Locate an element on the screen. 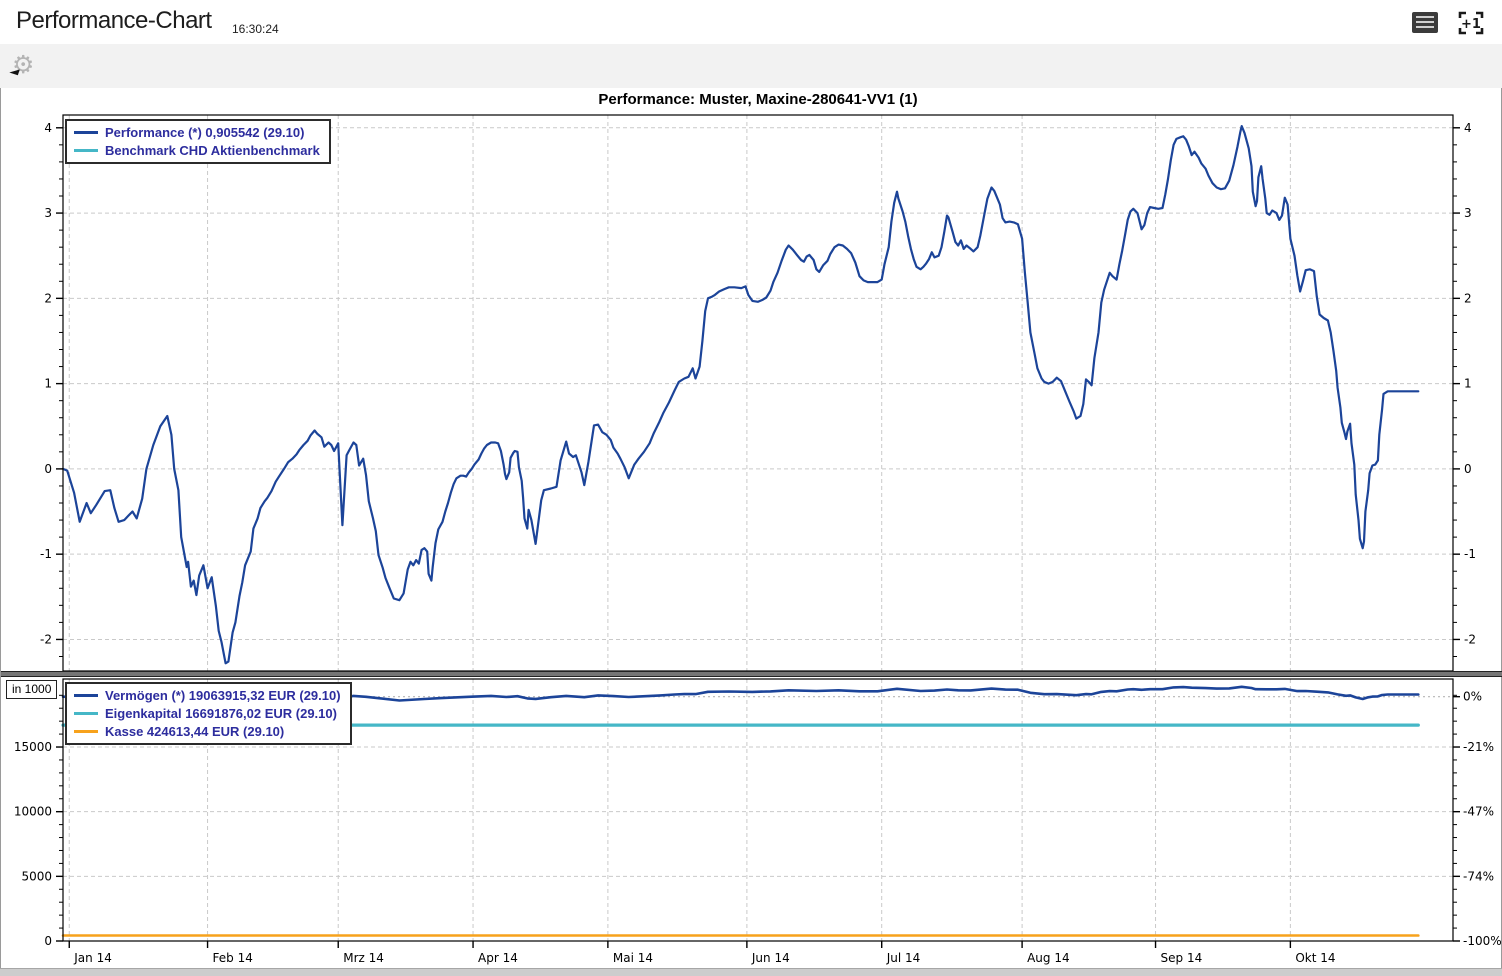 The width and height of the screenshot is (1502, 976). svg-text: Sep 14 is located at coordinates (1182, 958).